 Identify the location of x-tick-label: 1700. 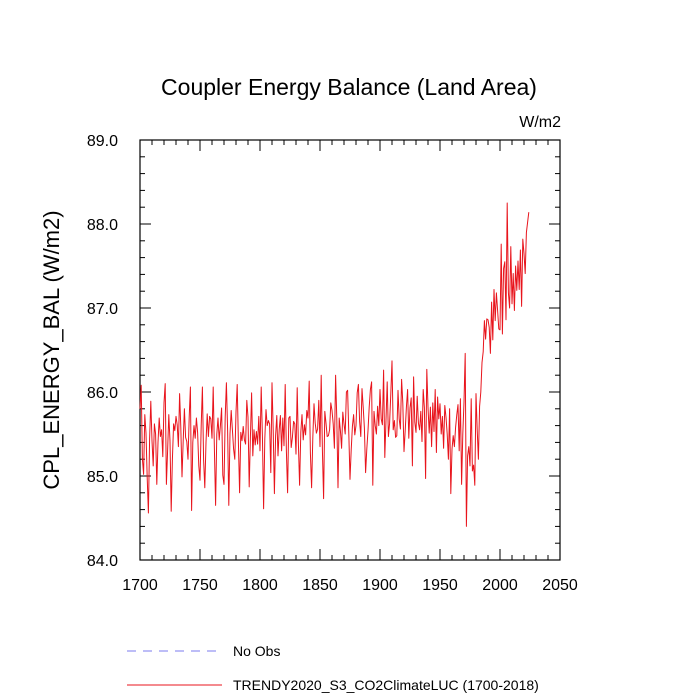
(140, 585).